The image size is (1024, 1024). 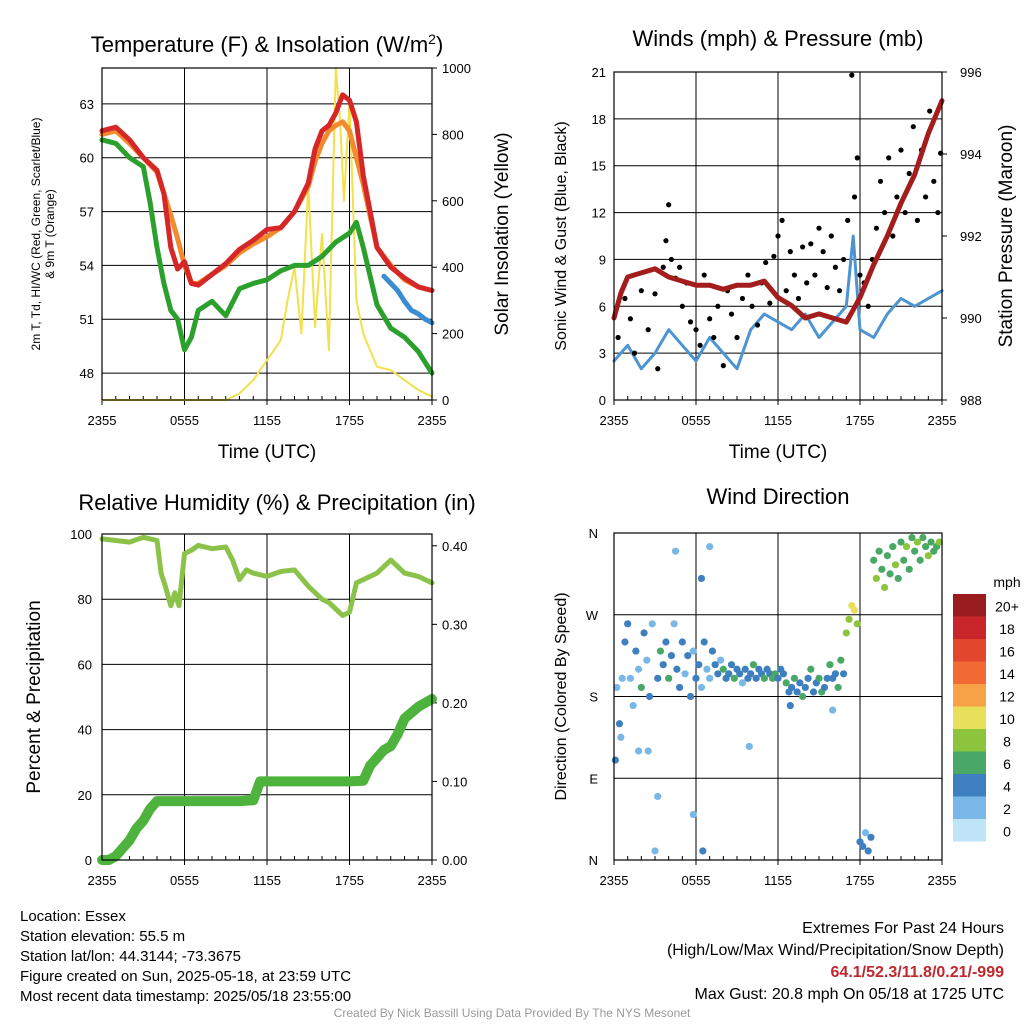 What do you see at coordinates (777, 496) in the screenshot?
I see `direction-chart-title: Wind Direction` at bounding box center [777, 496].